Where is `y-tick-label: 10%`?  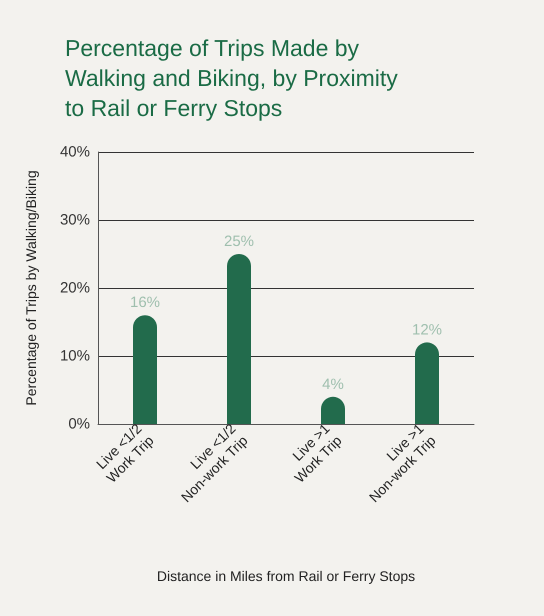 y-tick-label: 10% is located at coordinates (75, 356).